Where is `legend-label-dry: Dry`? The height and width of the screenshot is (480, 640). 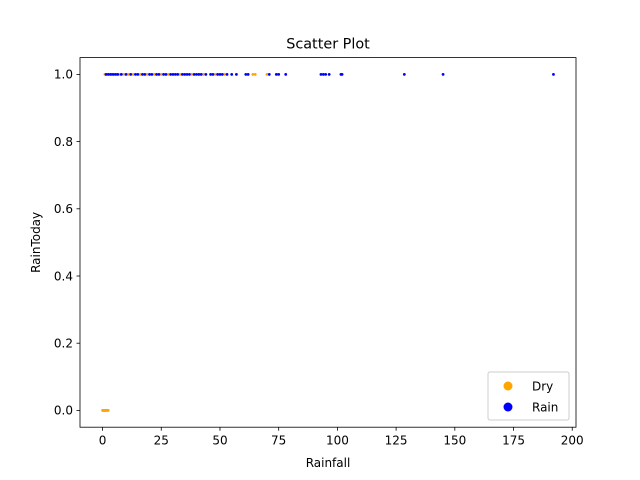
legend-label-dry: Dry is located at coordinates (542, 387).